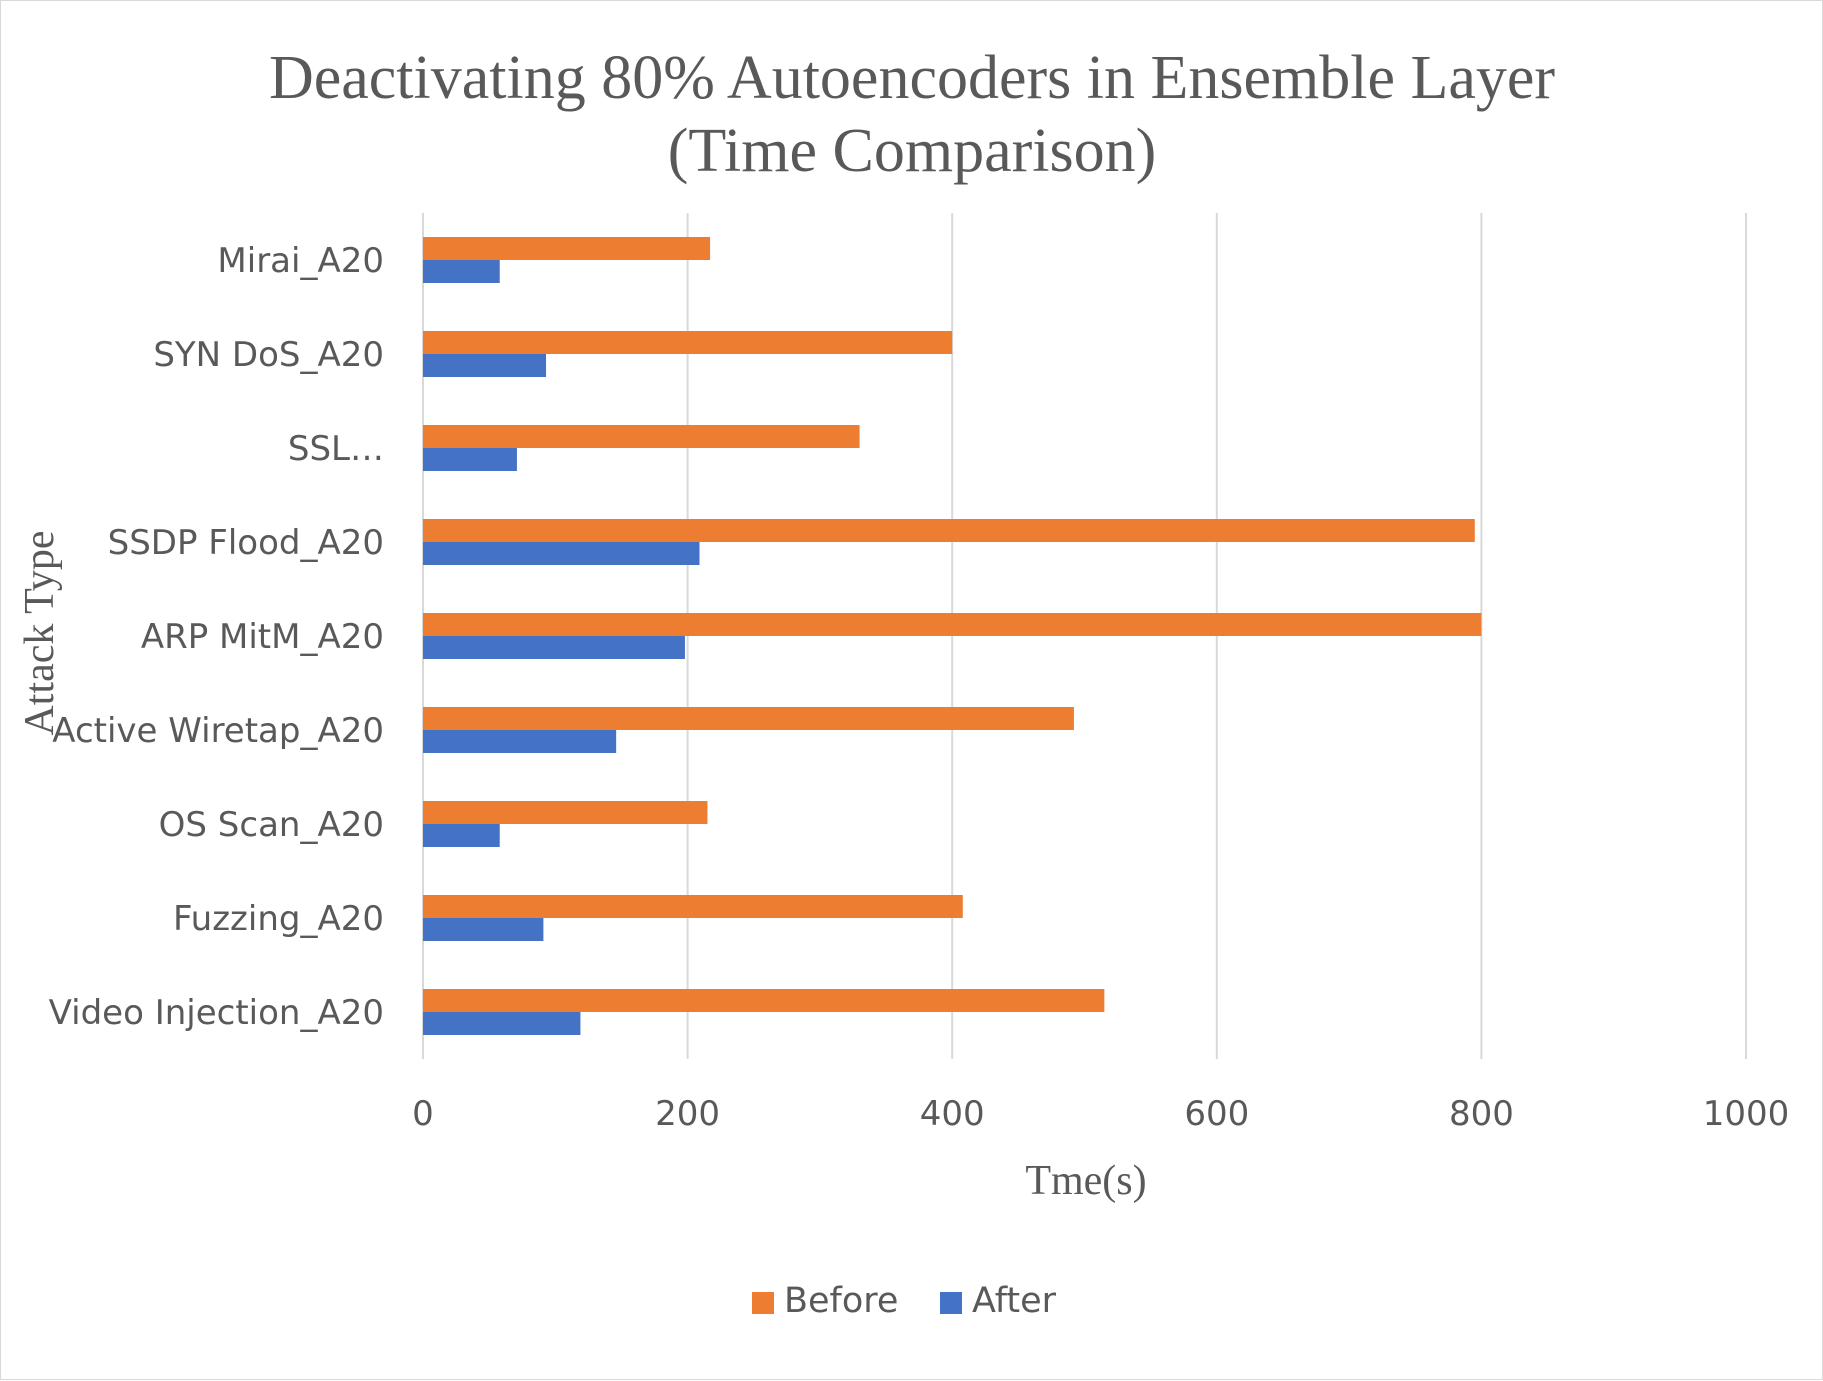 Image resolution: width=1823 pixels, height=1381 pixels. Describe the element at coordinates (952, 1114) in the screenshot. I see `x-tick-label: 400` at that location.